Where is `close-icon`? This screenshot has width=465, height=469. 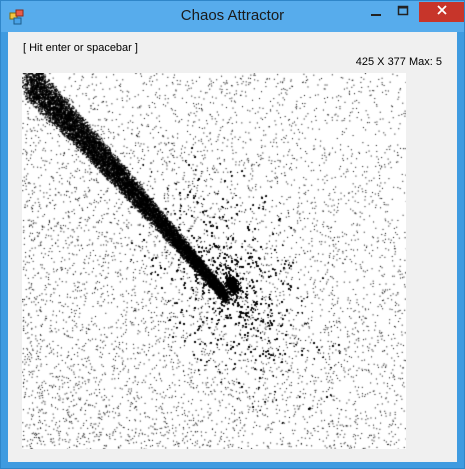 close-icon is located at coordinates (442, 12).